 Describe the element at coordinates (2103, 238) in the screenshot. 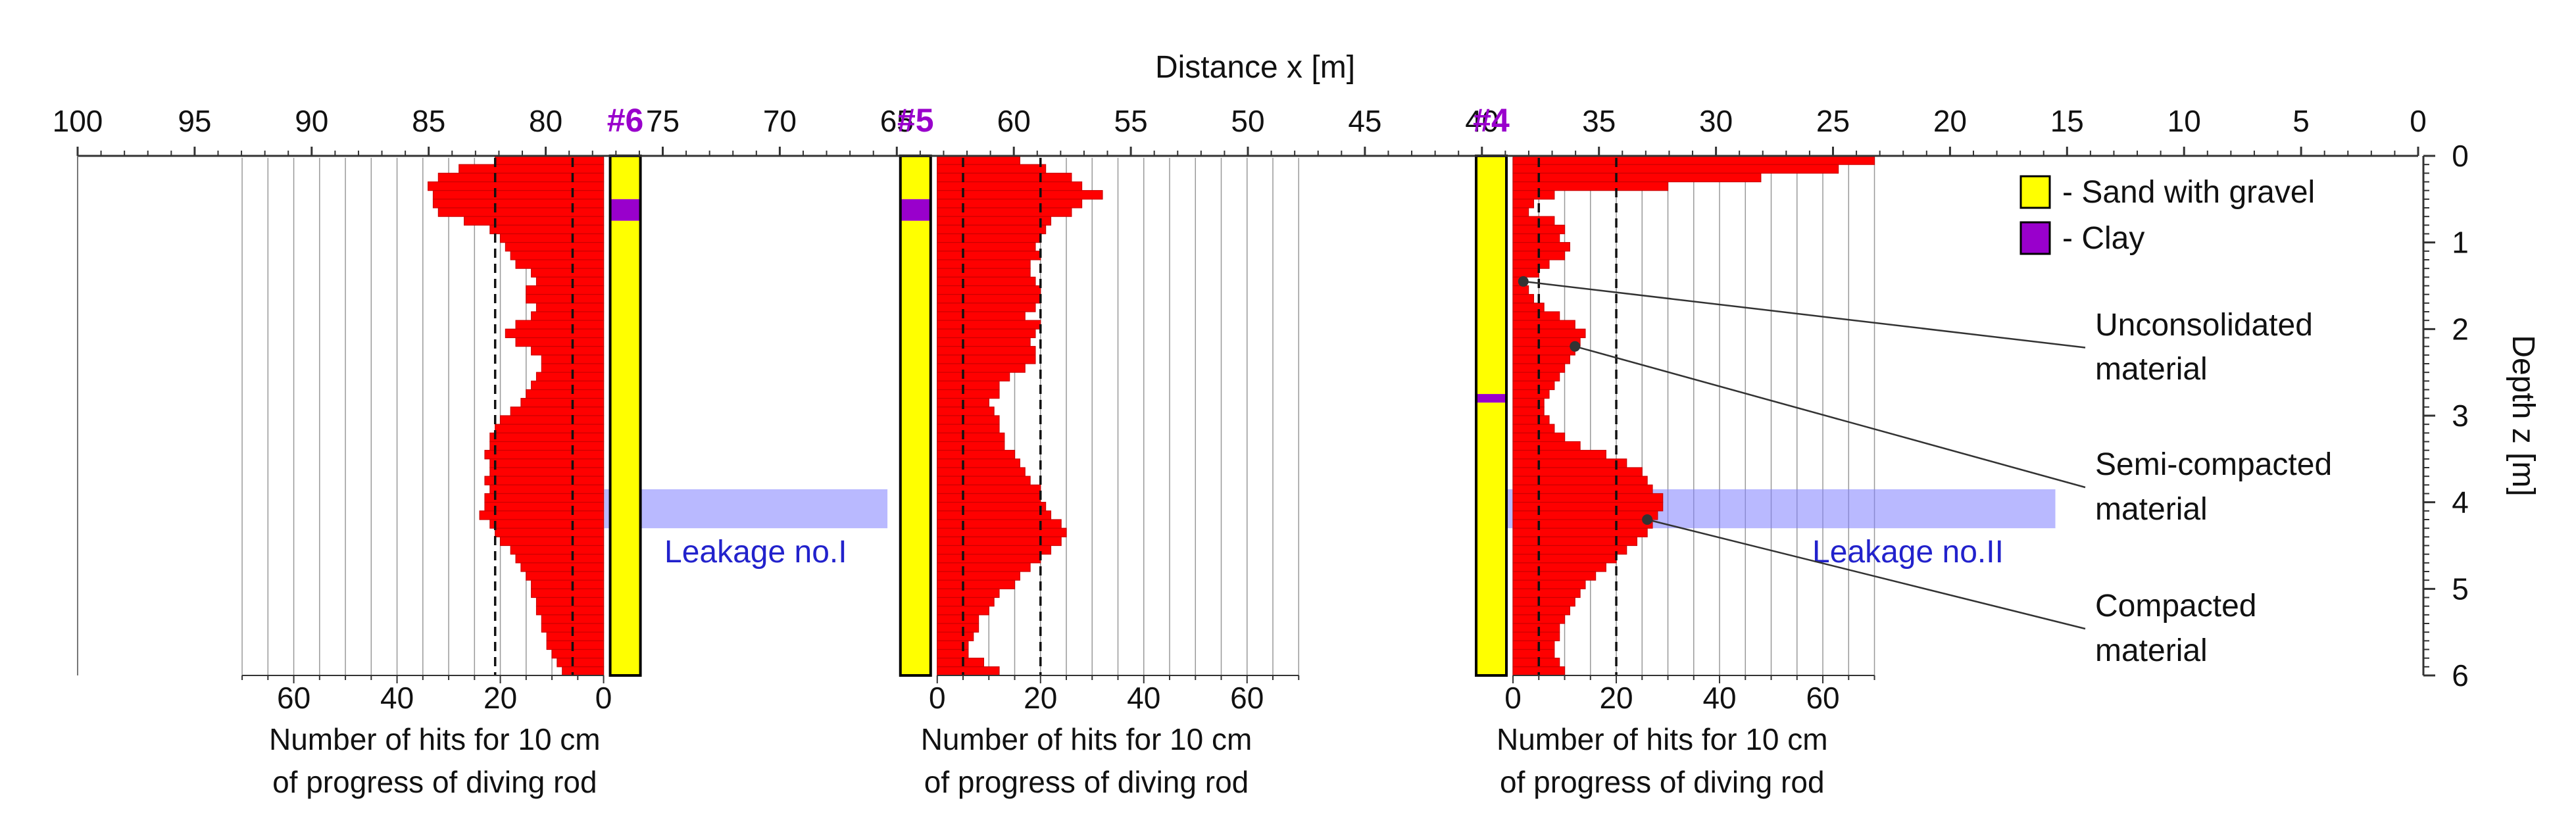

I see `legend-label-clay: - Clay` at that location.